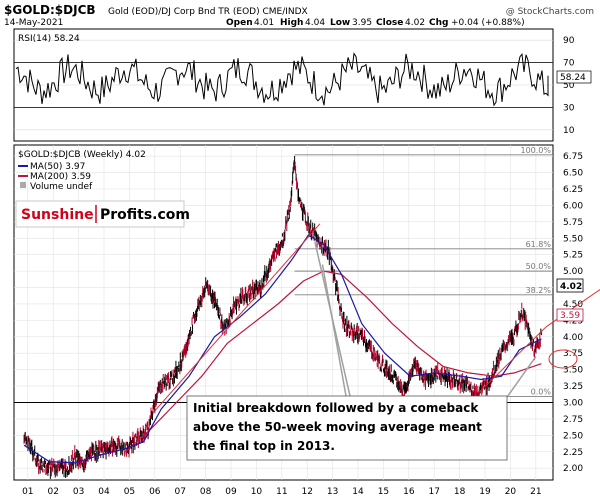  I want to click on x-tick-label: 11, so click(281, 492).